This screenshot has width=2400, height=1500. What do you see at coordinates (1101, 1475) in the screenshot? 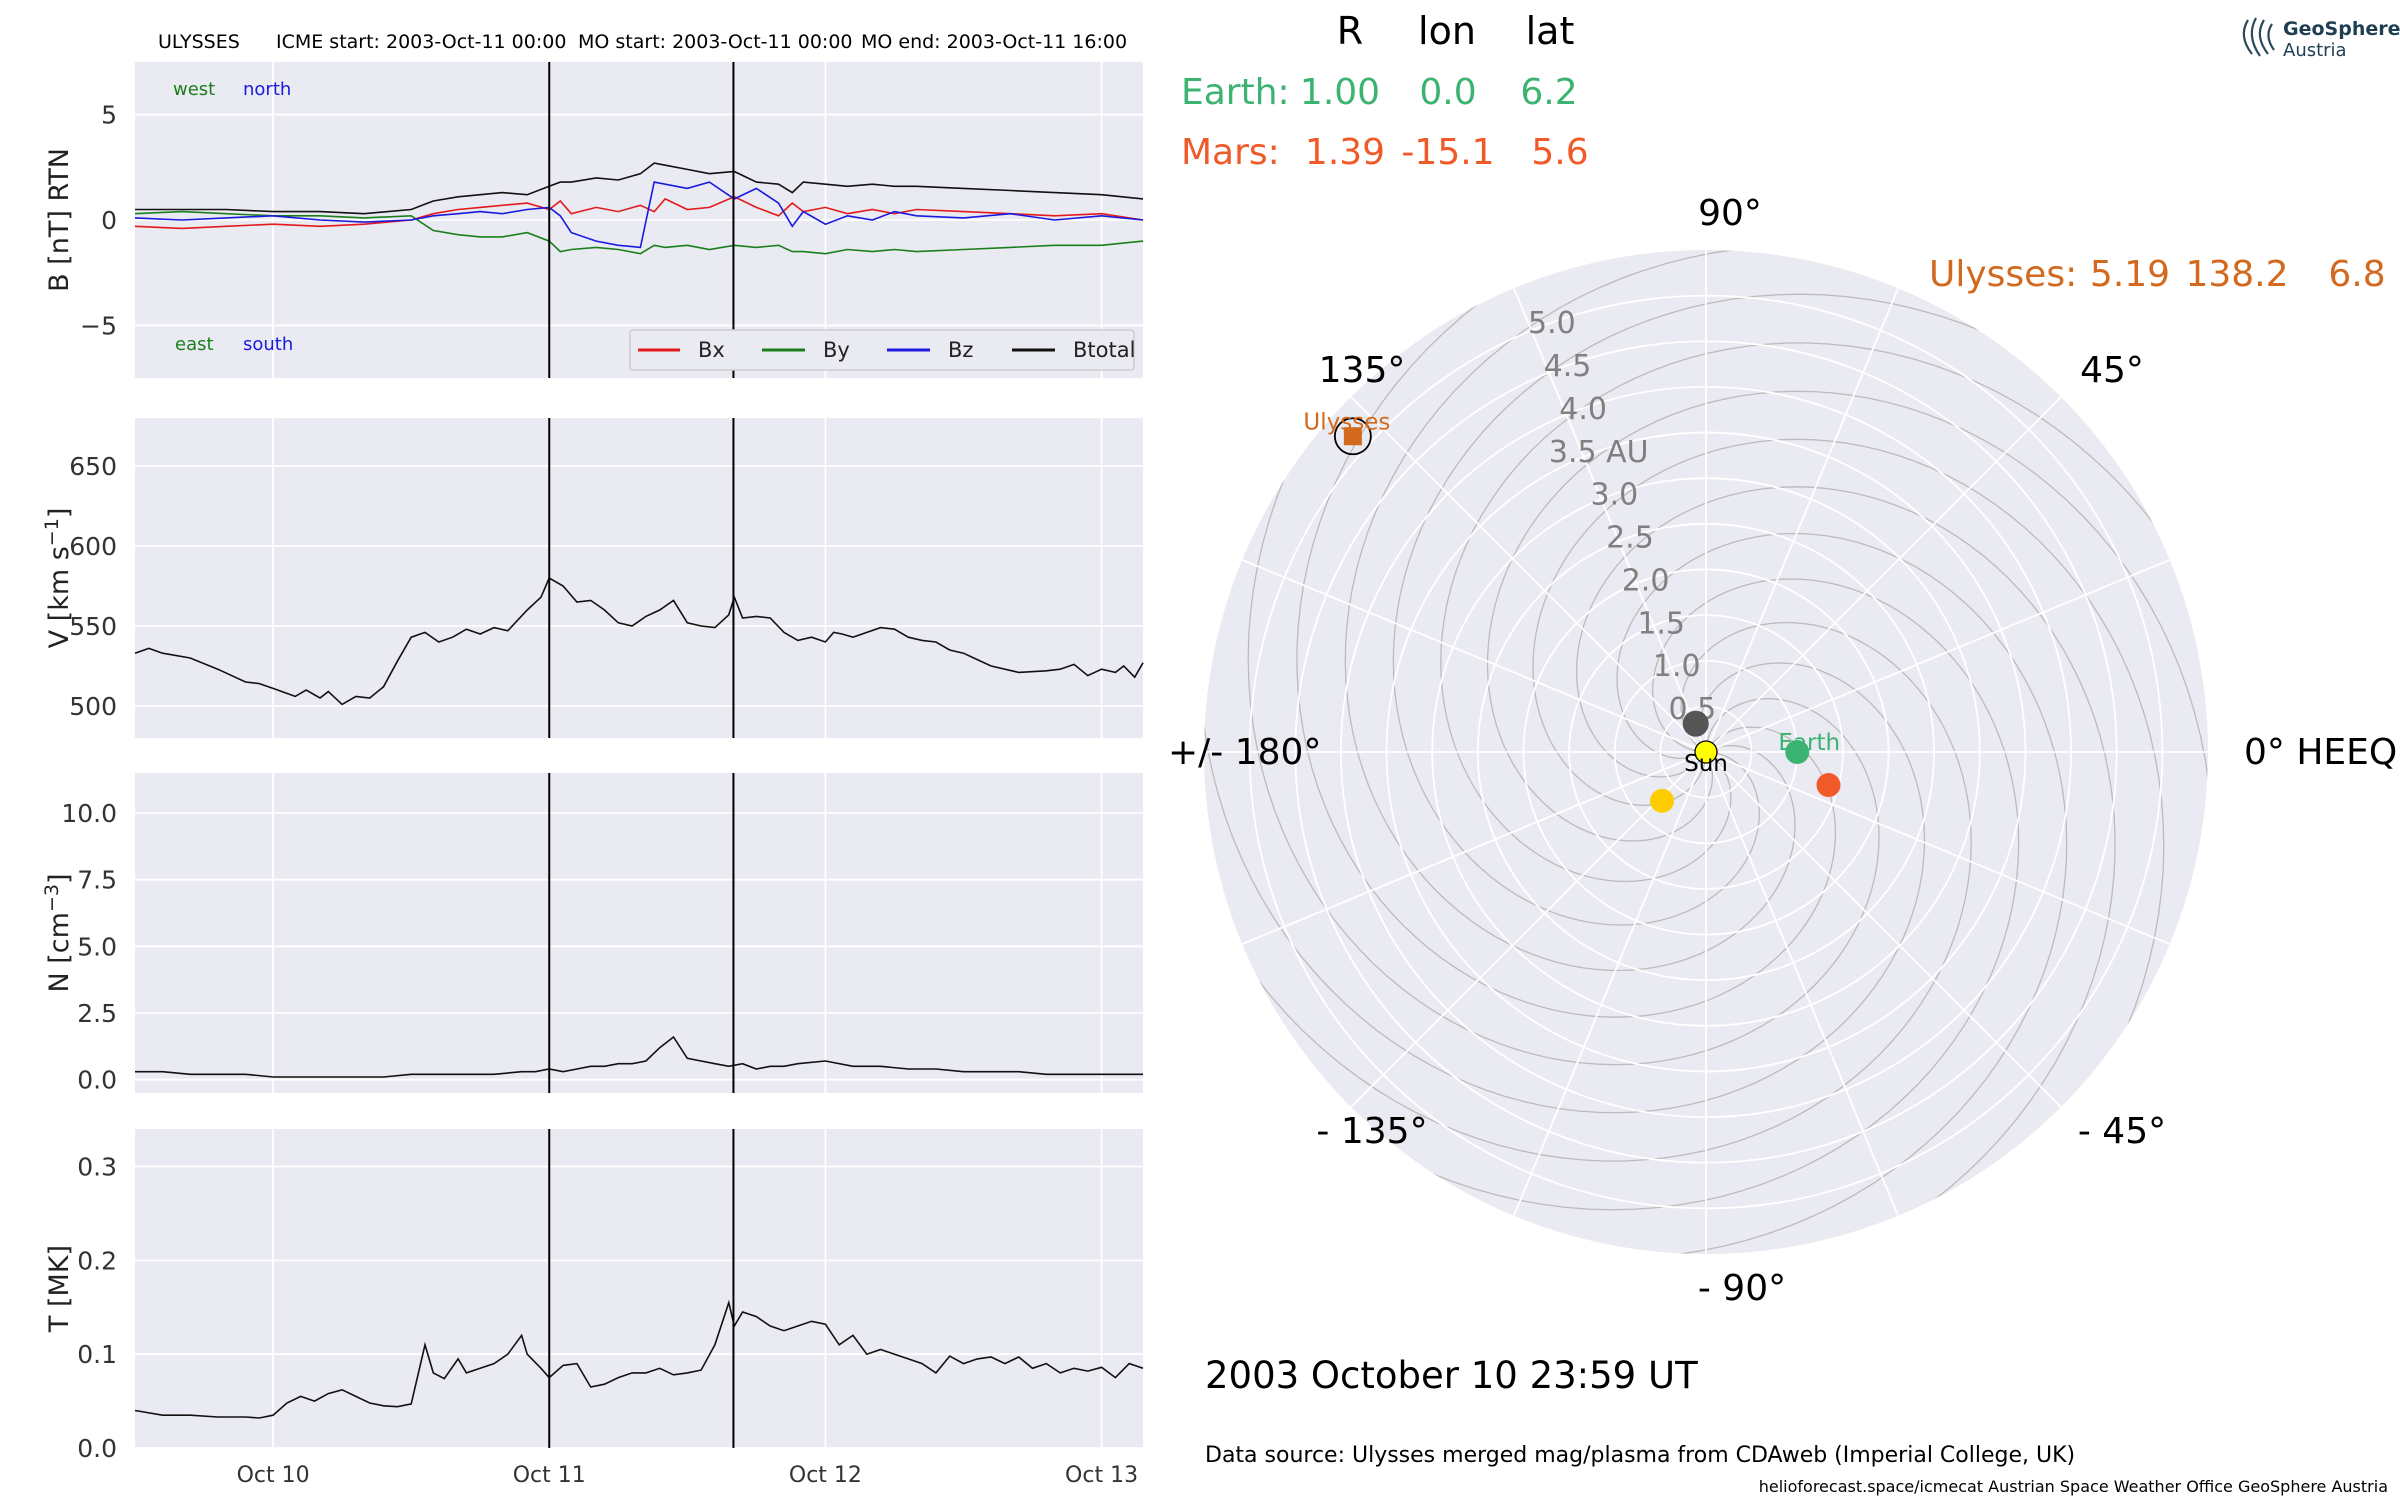
I see `x-tick-label: Oct 13` at bounding box center [1101, 1475].